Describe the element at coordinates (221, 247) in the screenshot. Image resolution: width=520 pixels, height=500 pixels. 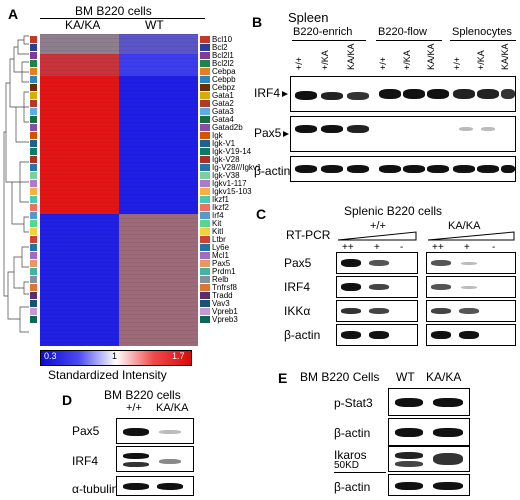
I see `gene-label: Ly6e` at that location.